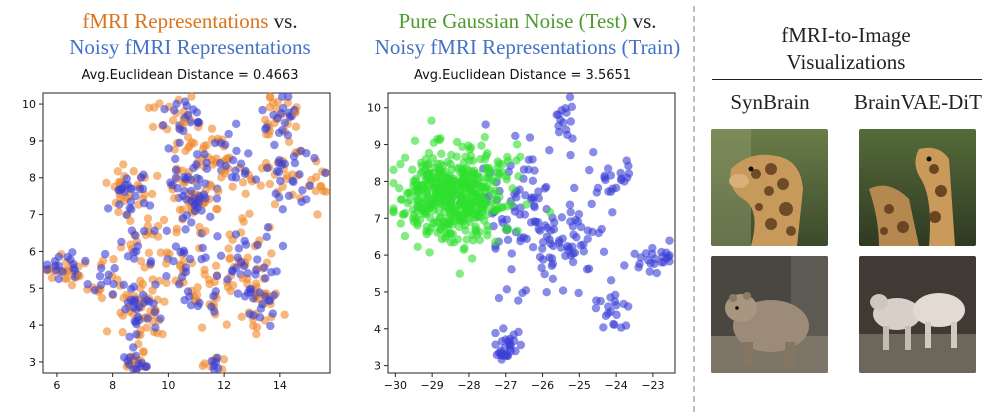  Describe the element at coordinates (56, 385) in the screenshot. I see `plot0-xtick-label: 6` at that location.